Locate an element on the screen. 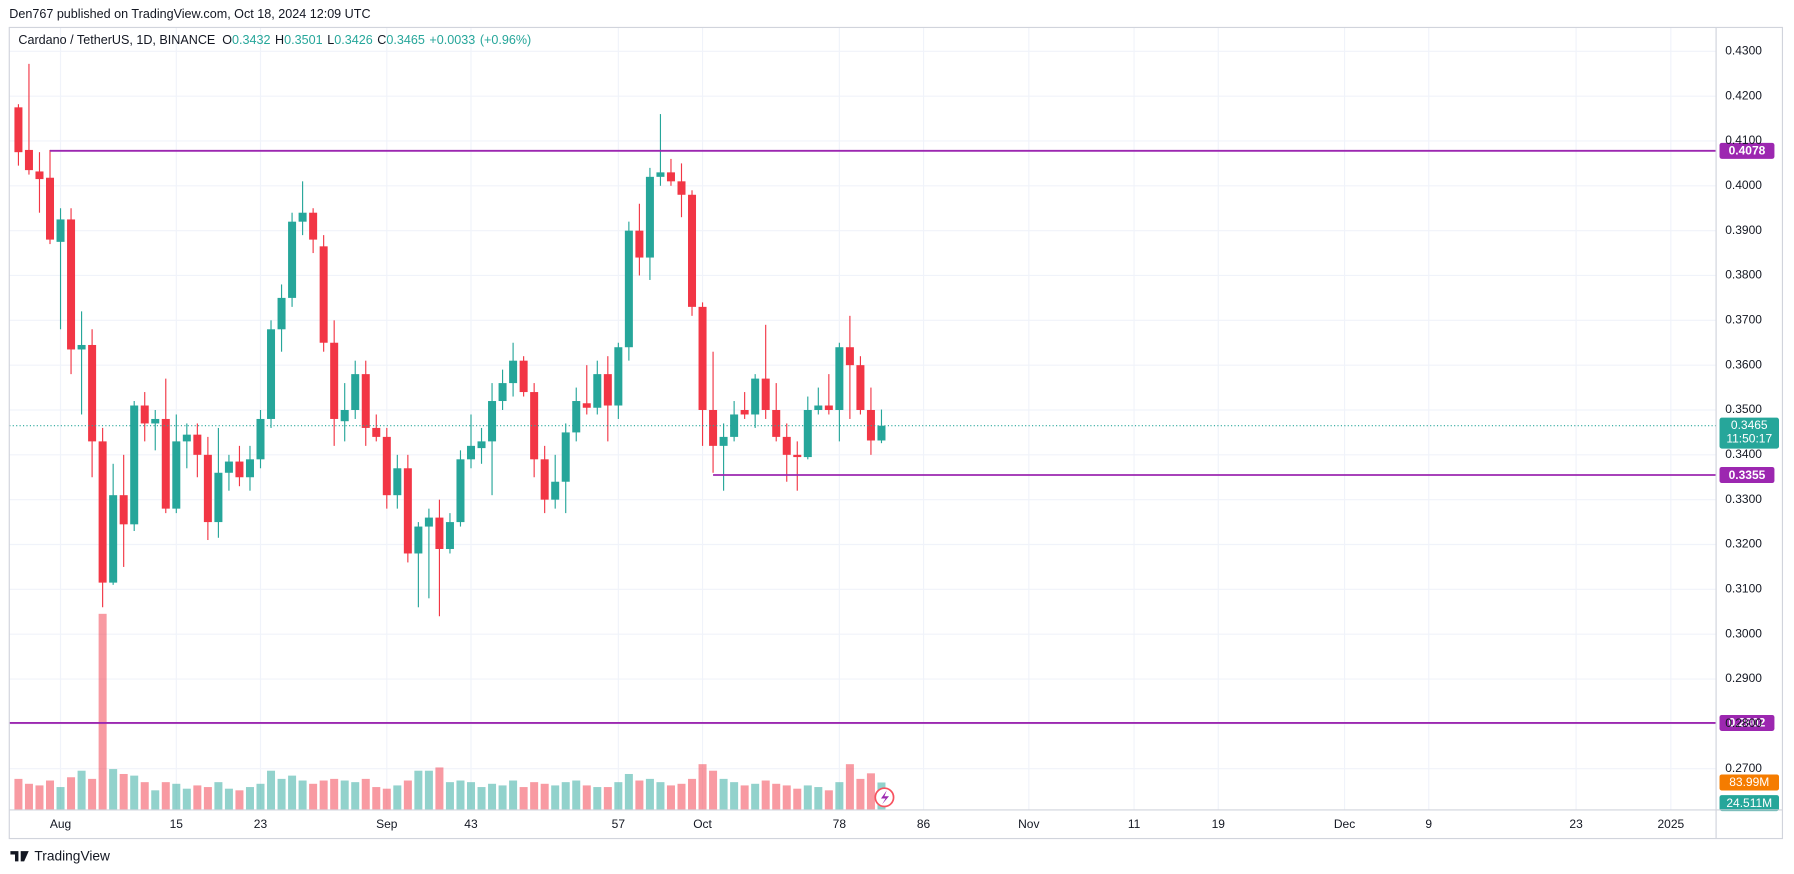  legend-ohlc-name: L is located at coordinates (330, 41).